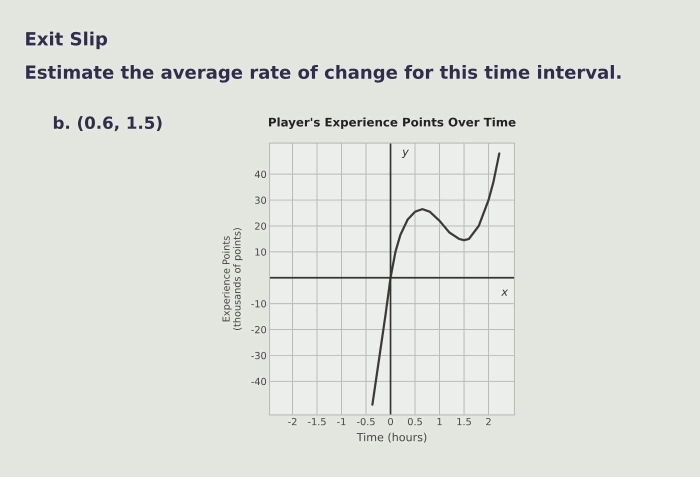 This screenshot has width=700, height=477. I want to click on y-tick-label: 40, so click(260, 174).